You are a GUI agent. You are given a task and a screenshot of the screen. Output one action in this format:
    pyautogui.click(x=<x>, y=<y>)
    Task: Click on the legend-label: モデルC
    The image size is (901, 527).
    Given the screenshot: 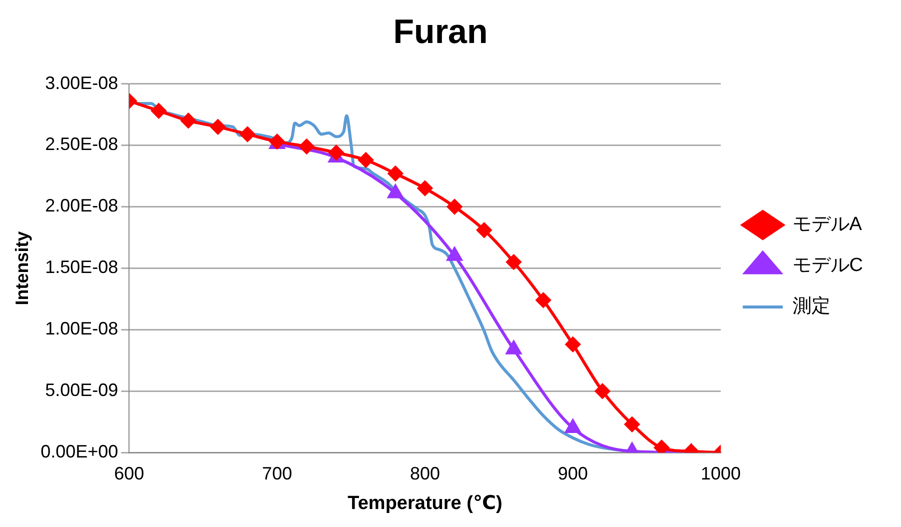 What is the action you would take?
    pyautogui.click(x=828, y=265)
    